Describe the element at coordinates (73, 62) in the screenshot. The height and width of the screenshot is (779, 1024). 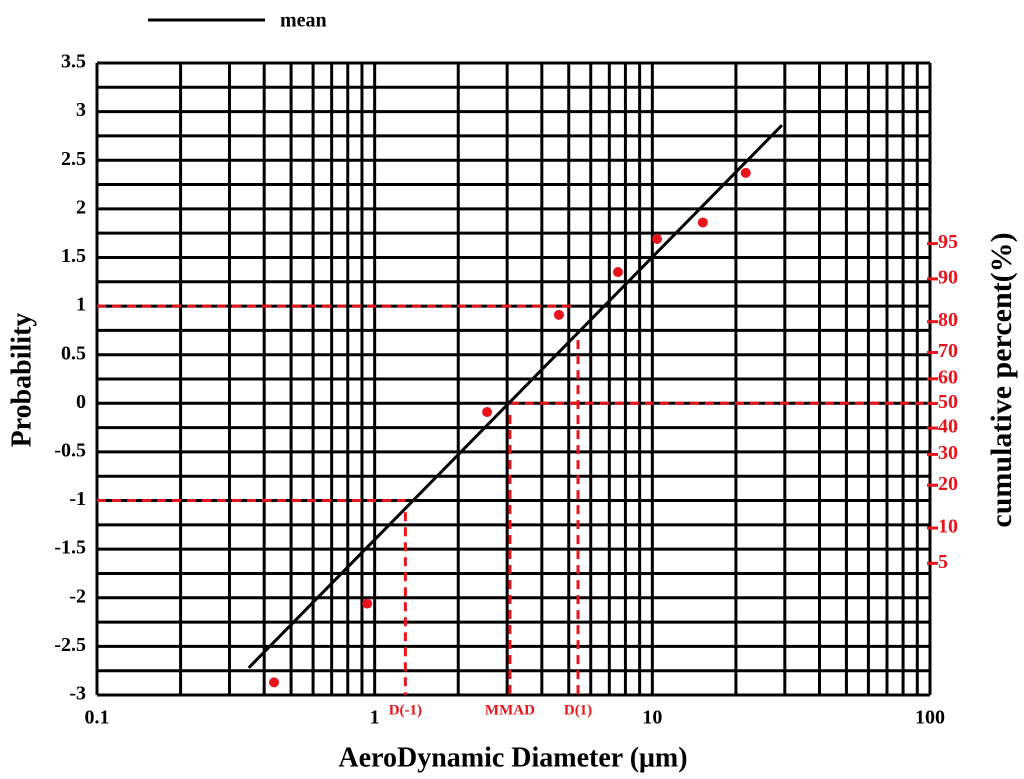
I see `y-tick-label: 3.5` at that location.